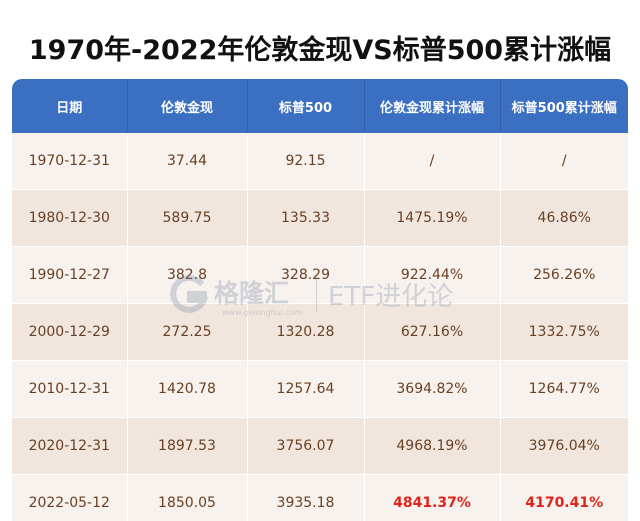 This screenshot has width=640, height=521. Describe the element at coordinates (432, 275) in the screenshot. I see `cell-gold-cumulative: 922.44%` at that location.